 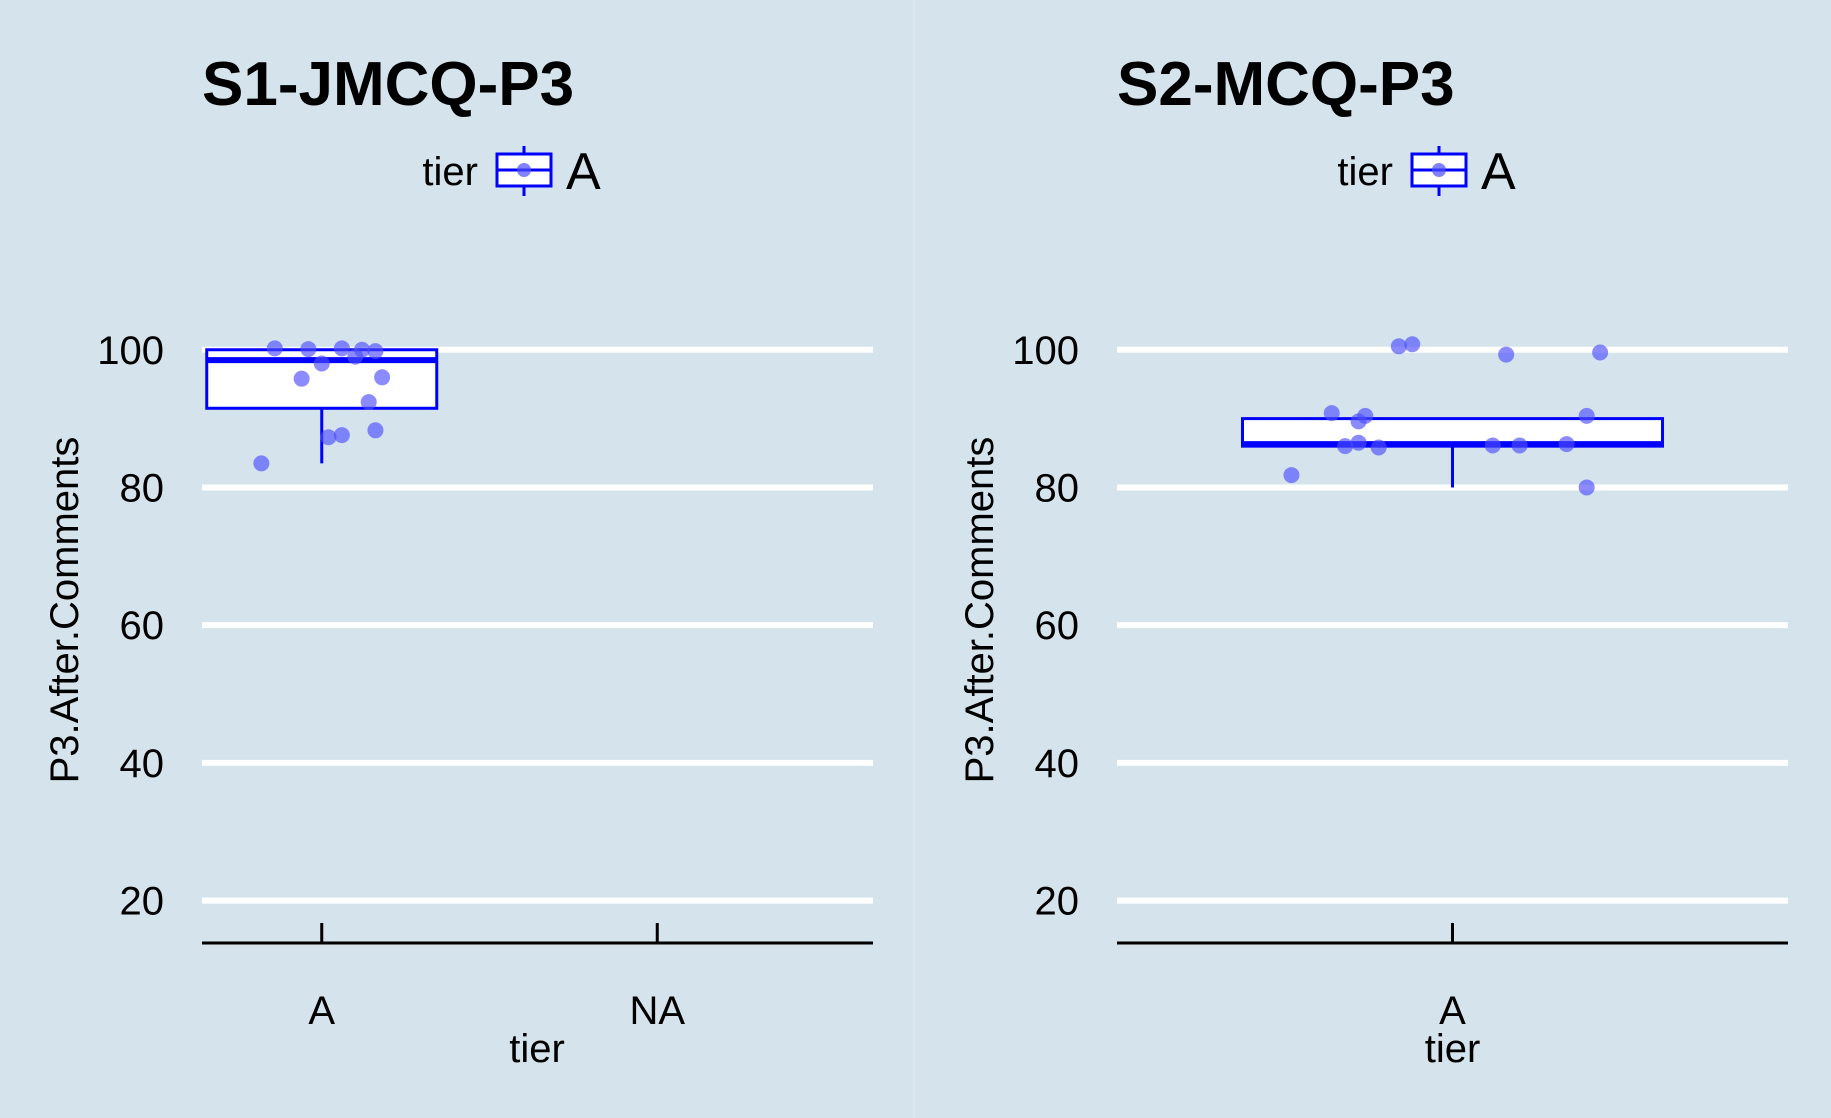 What do you see at coordinates (1286, 84) in the screenshot?
I see `chart-title: S2-MCQ-P3` at bounding box center [1286, 84].